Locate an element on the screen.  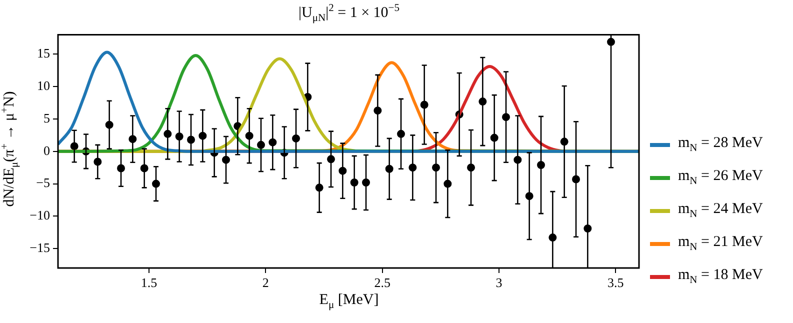
y-tick-label: −5 is located at coordinates (43, 182).